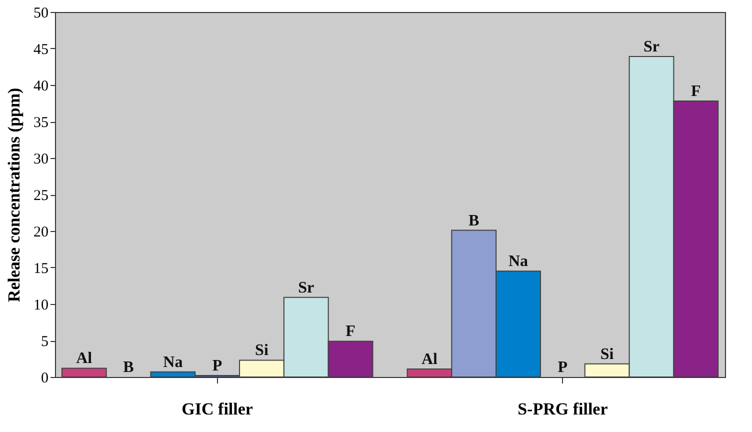  Describe the element at coordinates (41, 14) in the screenshot. I see `y-tick-label: 50` at that location.